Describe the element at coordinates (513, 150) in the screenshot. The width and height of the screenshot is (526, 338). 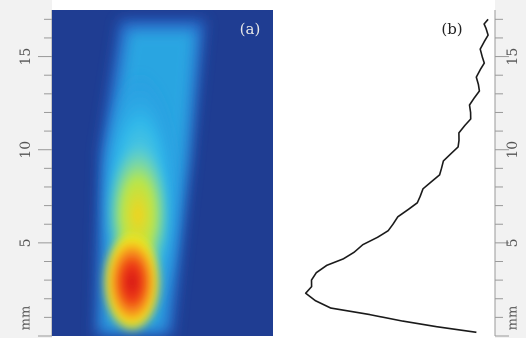
I see `right-tick-label: 10` at that location.